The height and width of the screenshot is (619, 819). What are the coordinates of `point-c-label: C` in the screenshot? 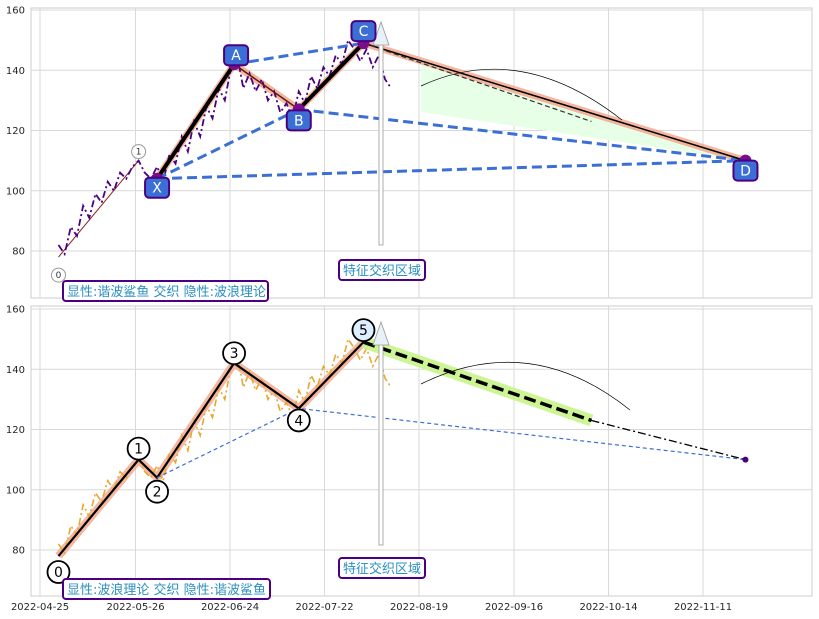 It's located at (364, 32).